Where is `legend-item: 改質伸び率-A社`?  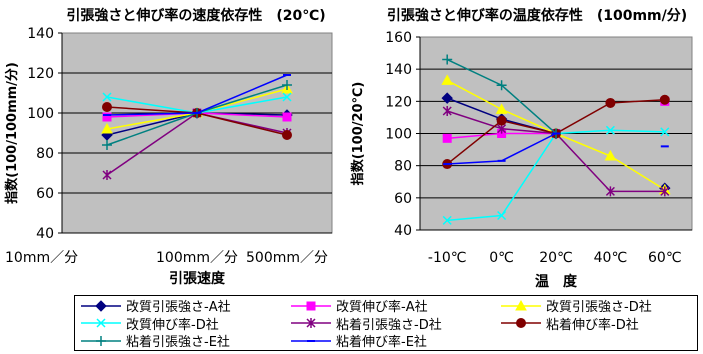 legend-item: 改質伸び率-A社 is located at coordinates (358, 306).